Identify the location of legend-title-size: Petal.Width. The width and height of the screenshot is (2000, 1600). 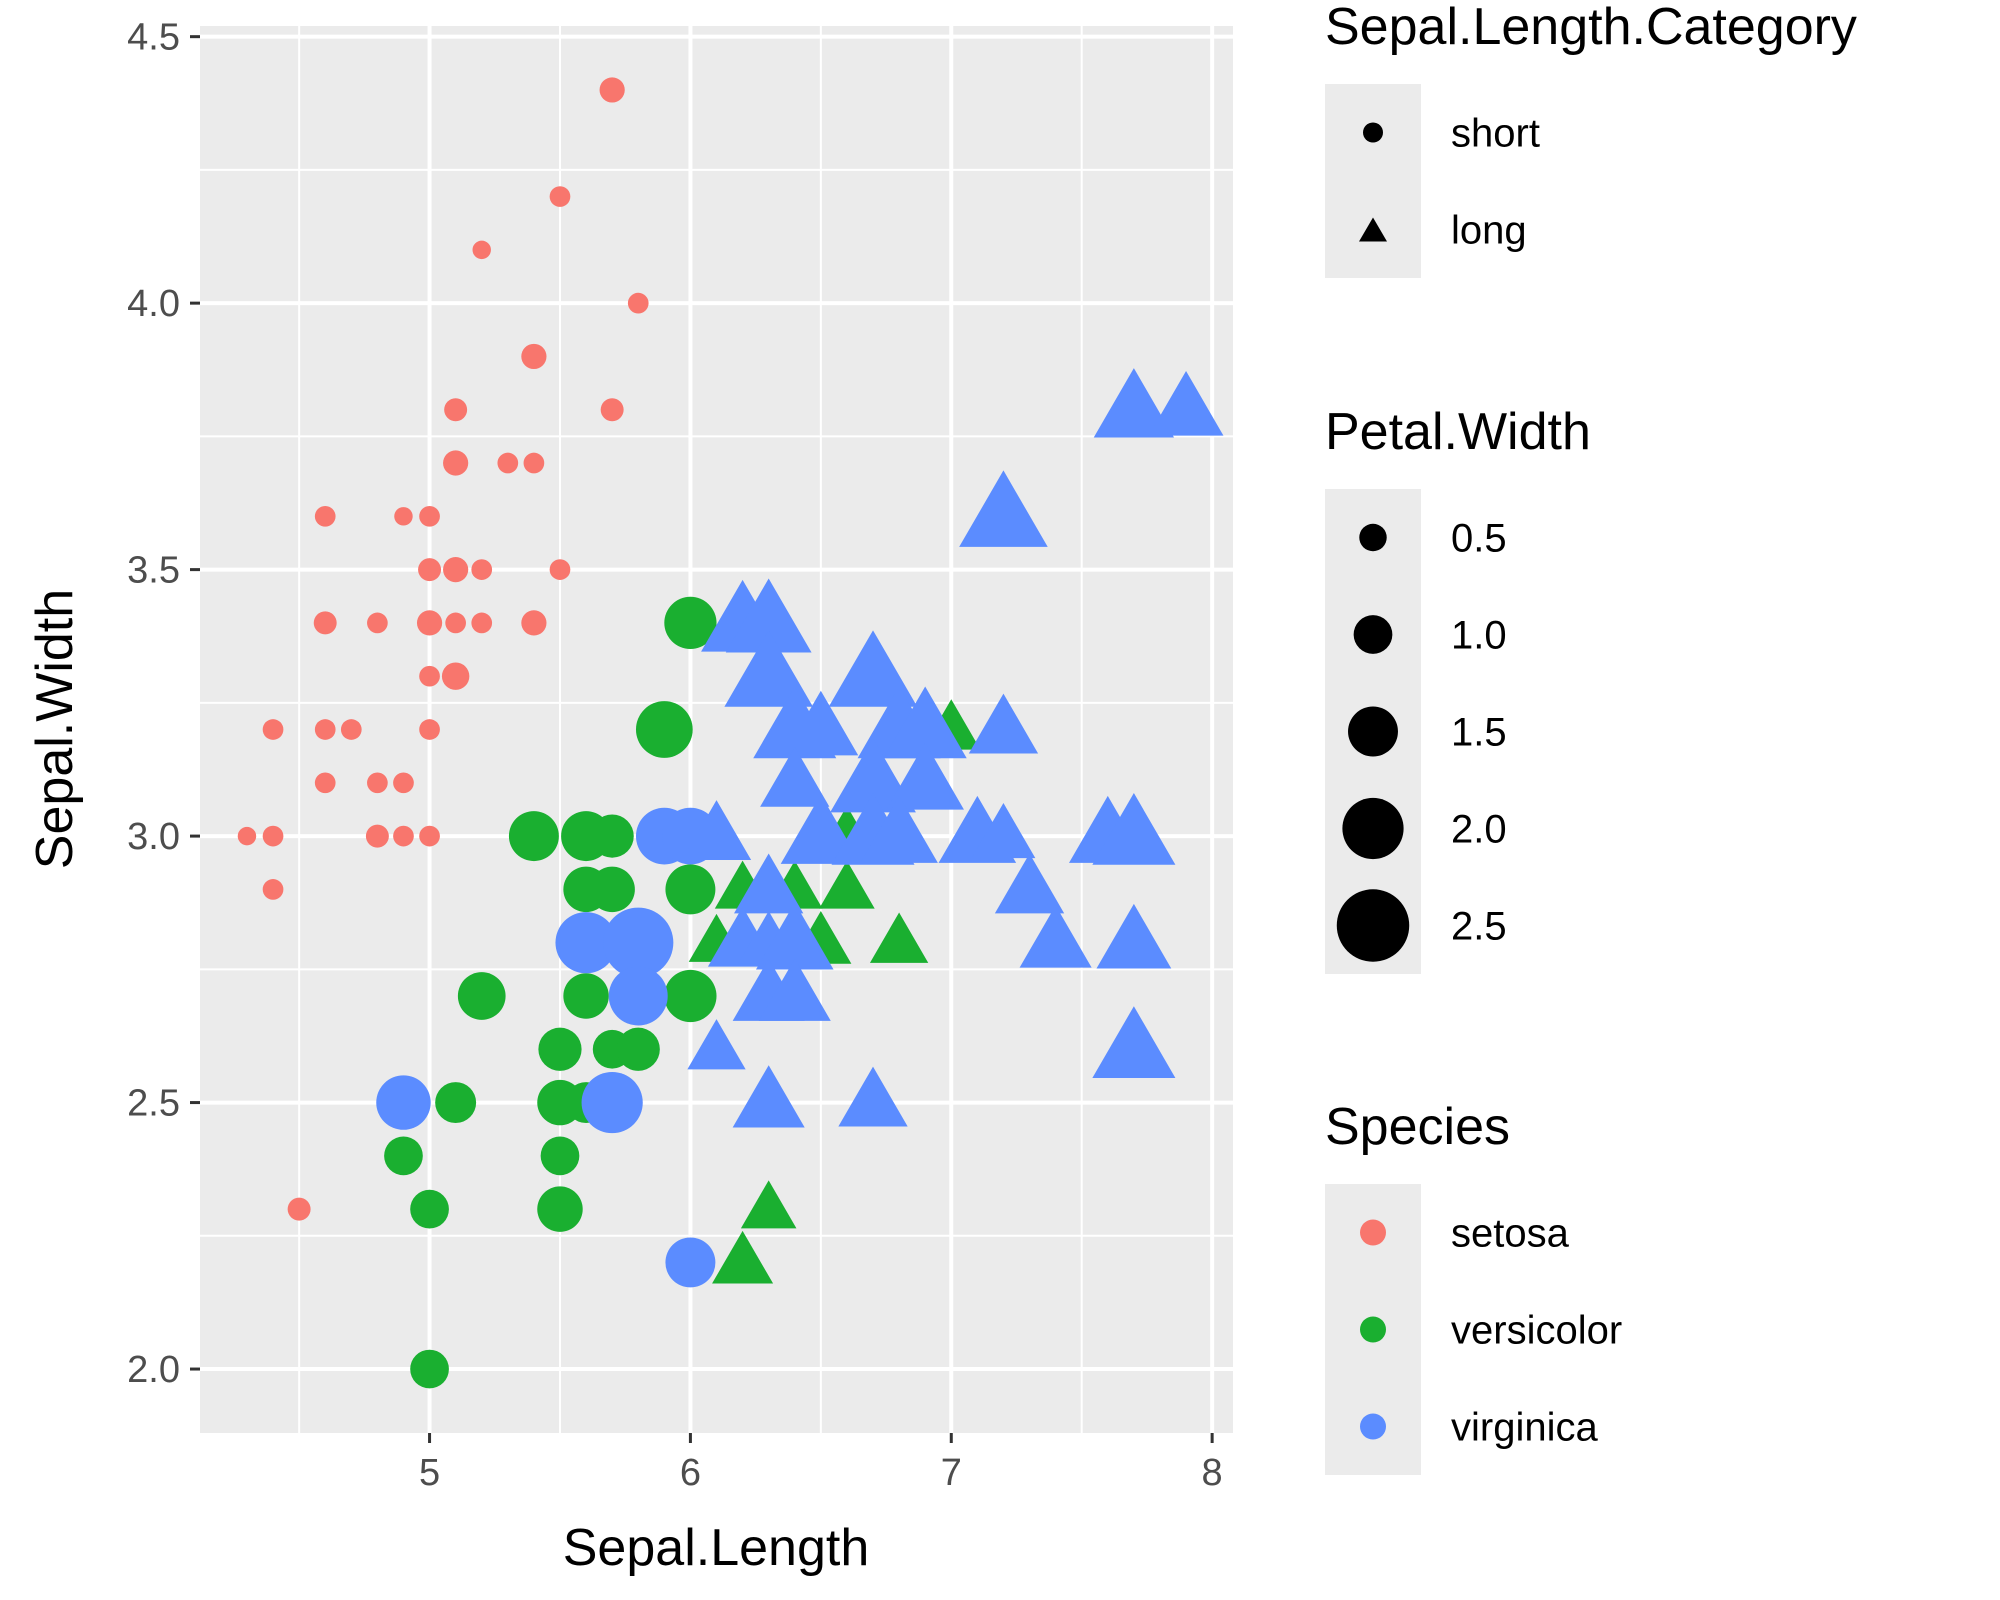
(1458, 432).